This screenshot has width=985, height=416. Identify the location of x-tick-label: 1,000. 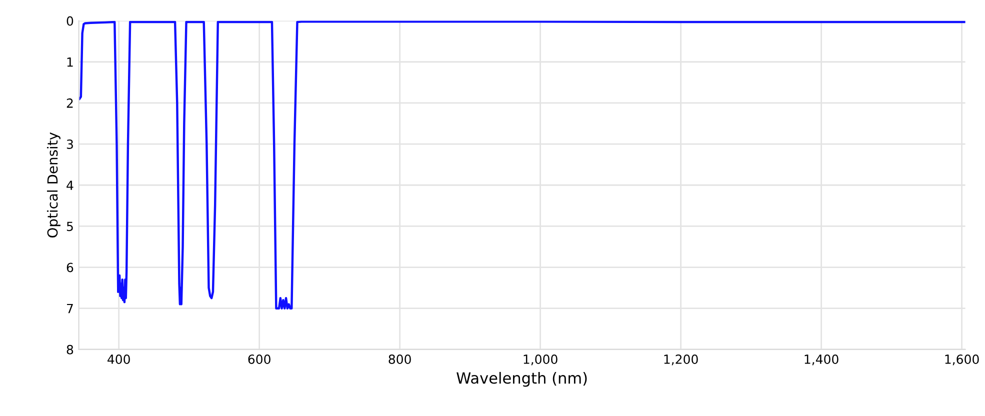
(541, 360).